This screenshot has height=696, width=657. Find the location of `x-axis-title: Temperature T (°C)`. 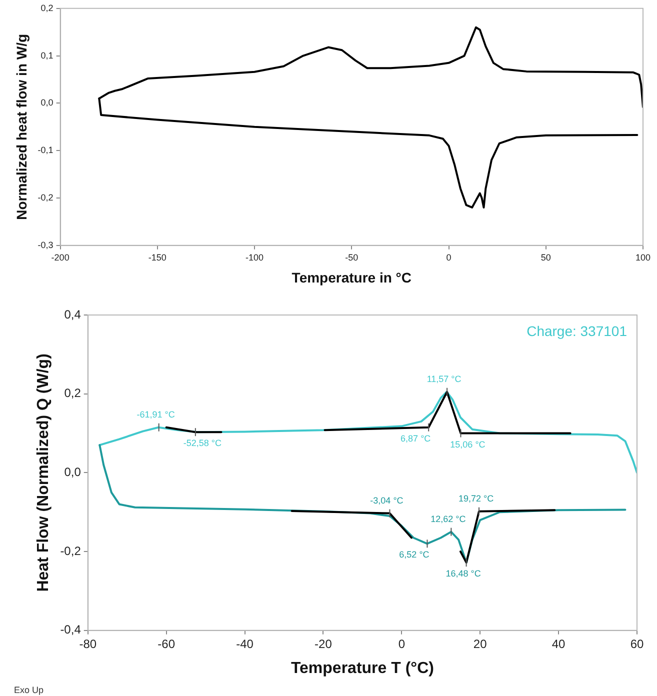

x-axis-title: Temperature T (°C) is located at coordinates (362, 668).